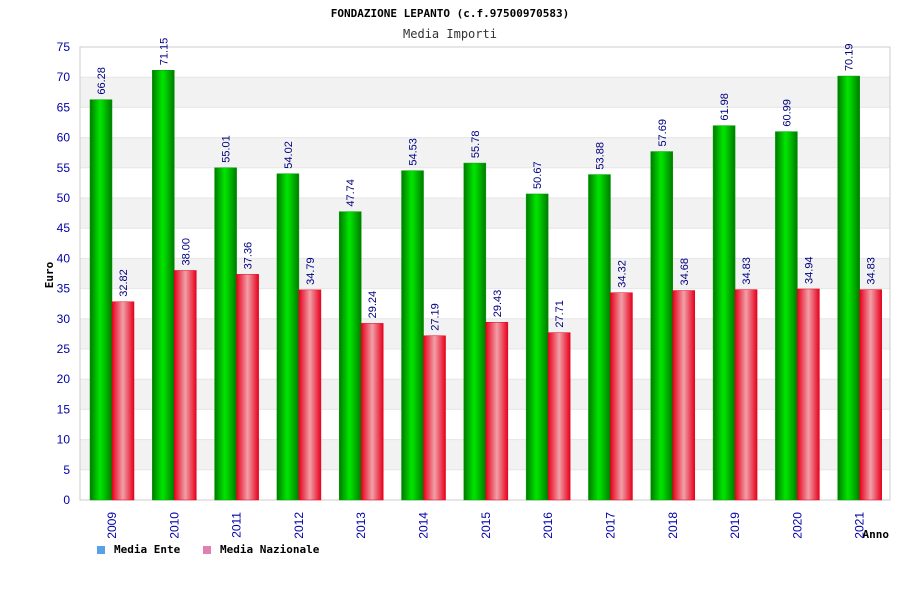 The width and height of the screenshot is (900, 600). Describe the element at coordinates (249, 256) in the screenshot. I see `data-label: 37.36` at that location.